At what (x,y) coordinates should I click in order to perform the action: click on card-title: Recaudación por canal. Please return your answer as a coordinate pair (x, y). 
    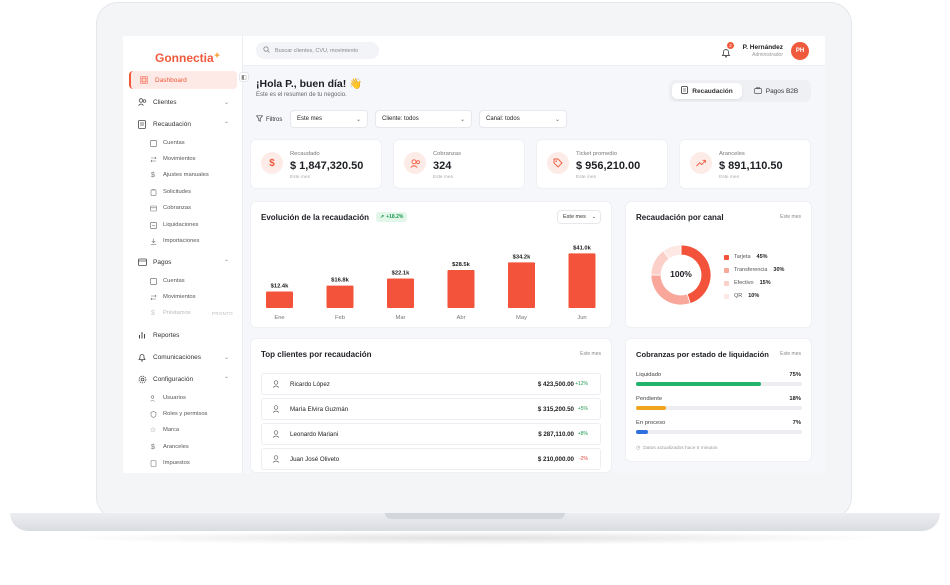
    Looking at the image, I should click on (680, 217).